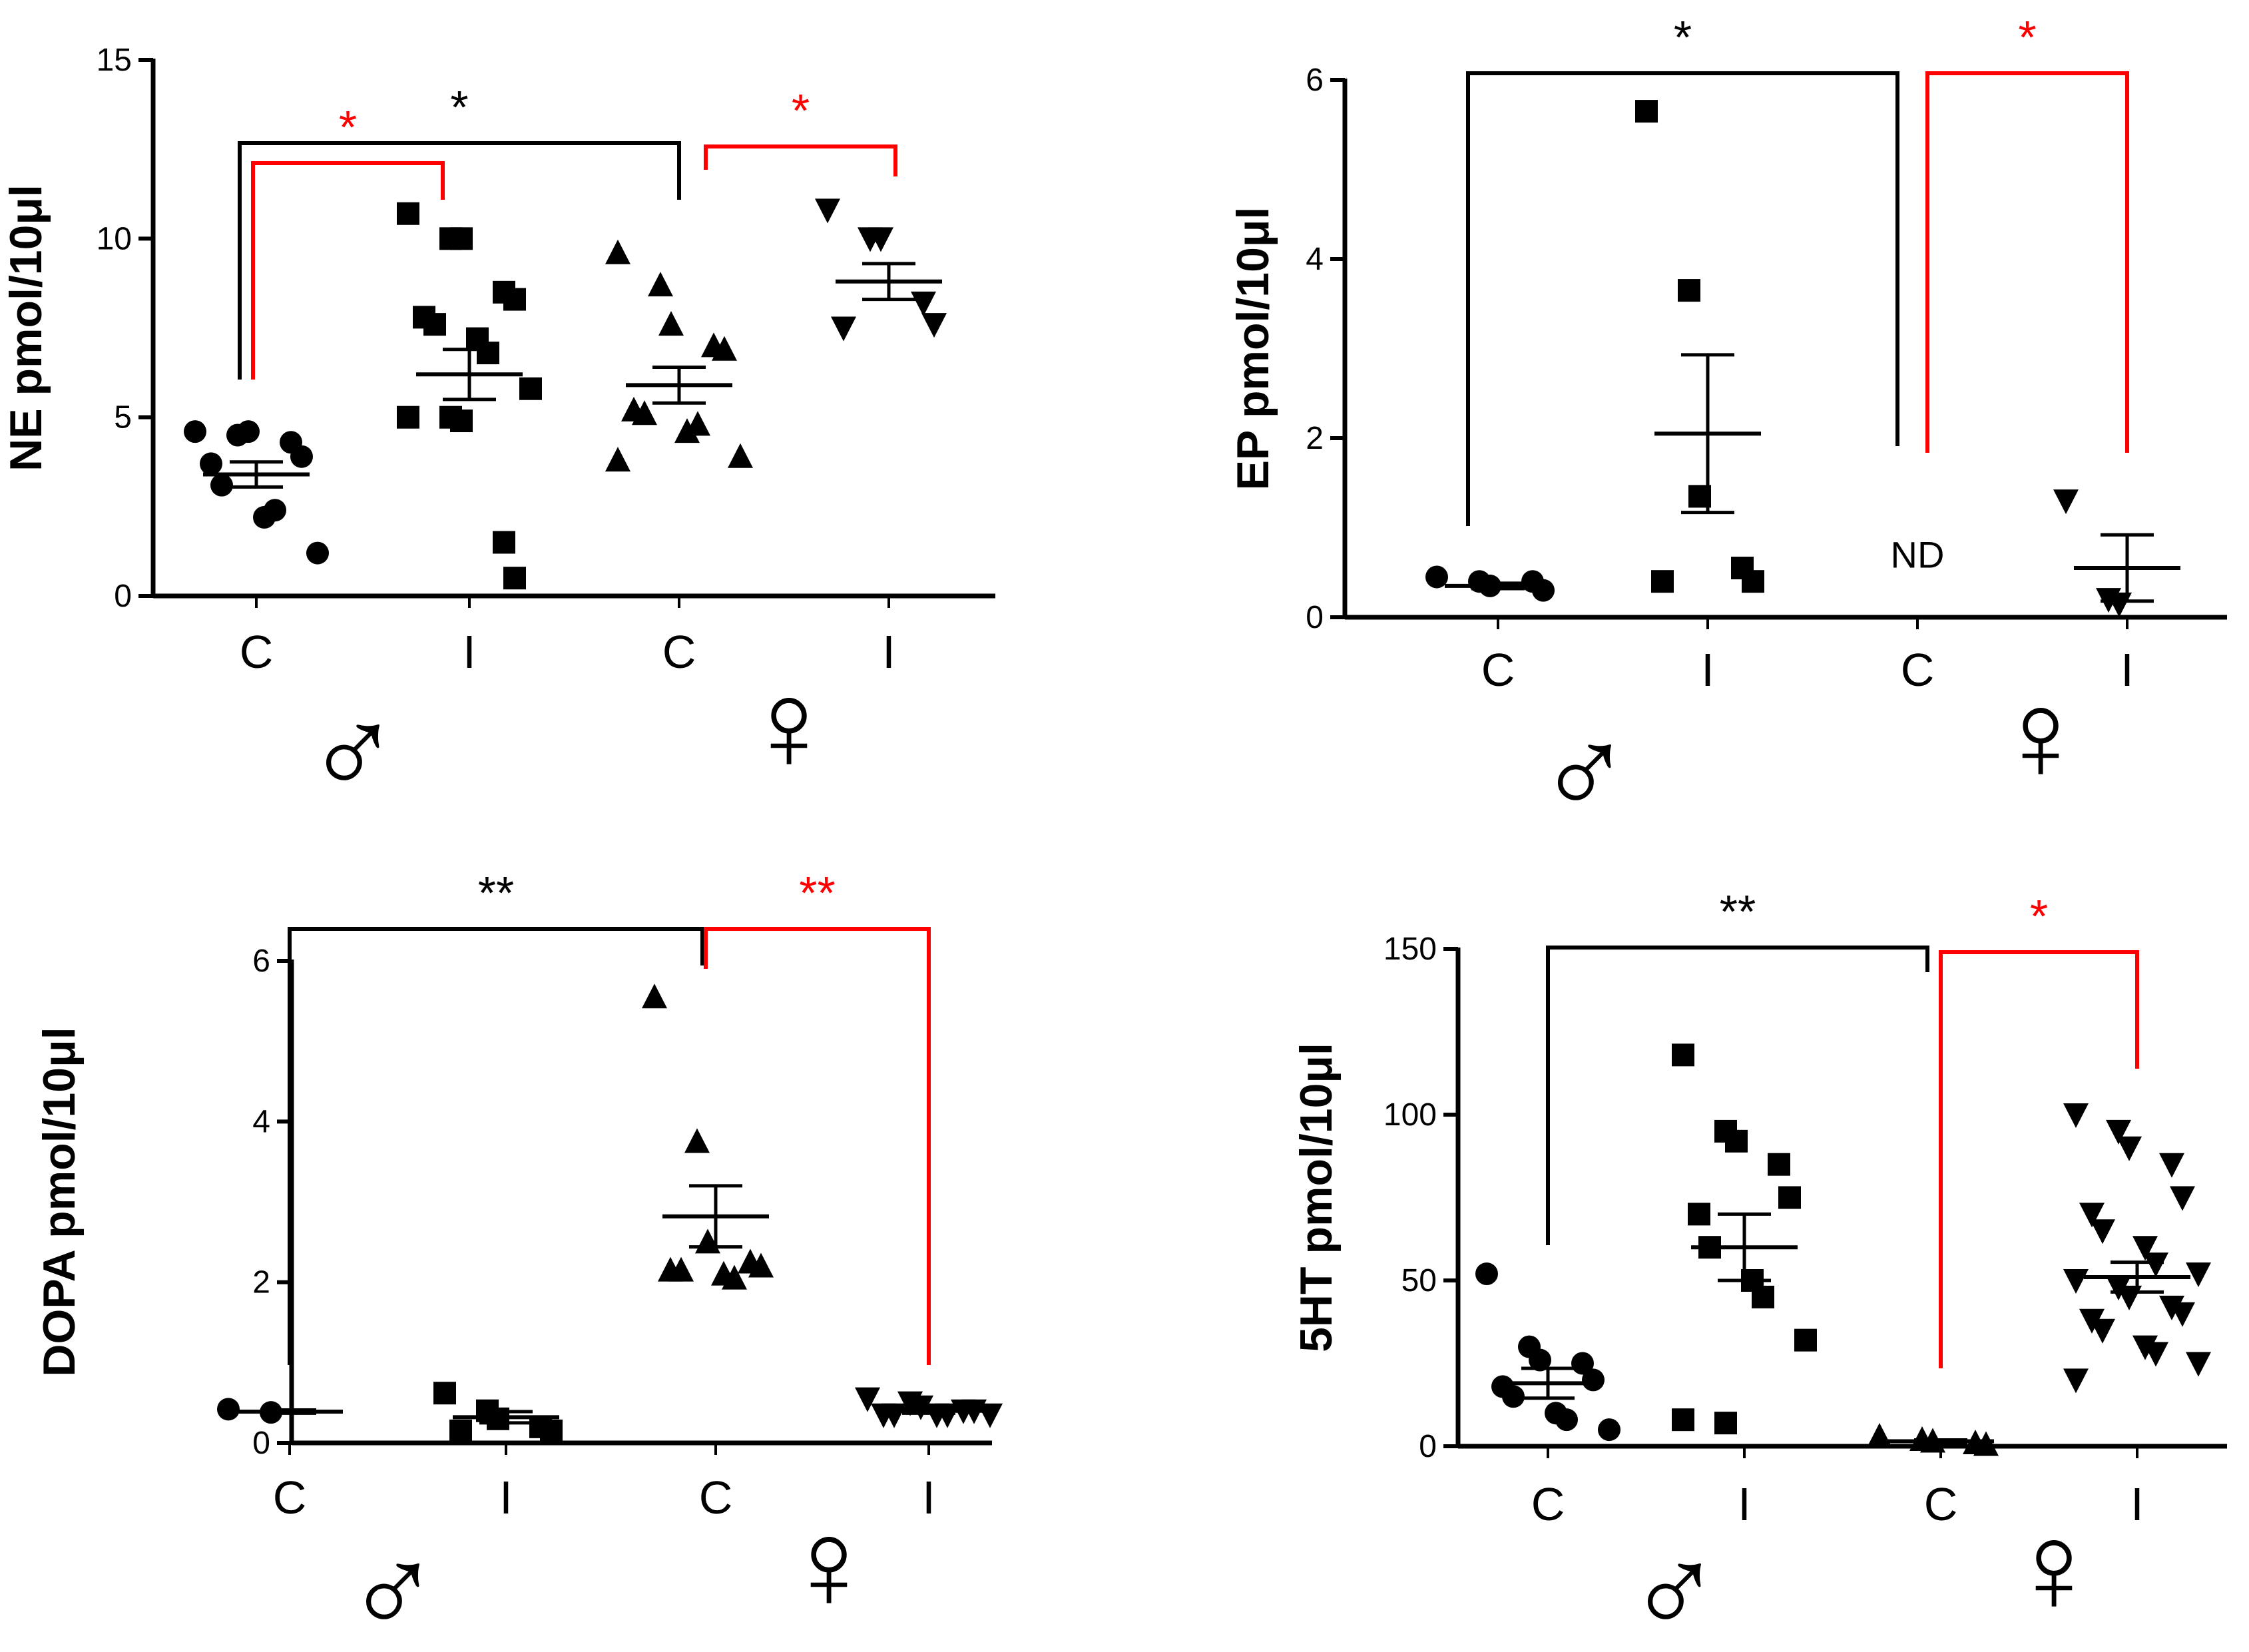  What do you see at coordinates (2041, 735) in the screenshot?
I see `panel2-female-symbol: ♀` at bounding box center [2041, 735].